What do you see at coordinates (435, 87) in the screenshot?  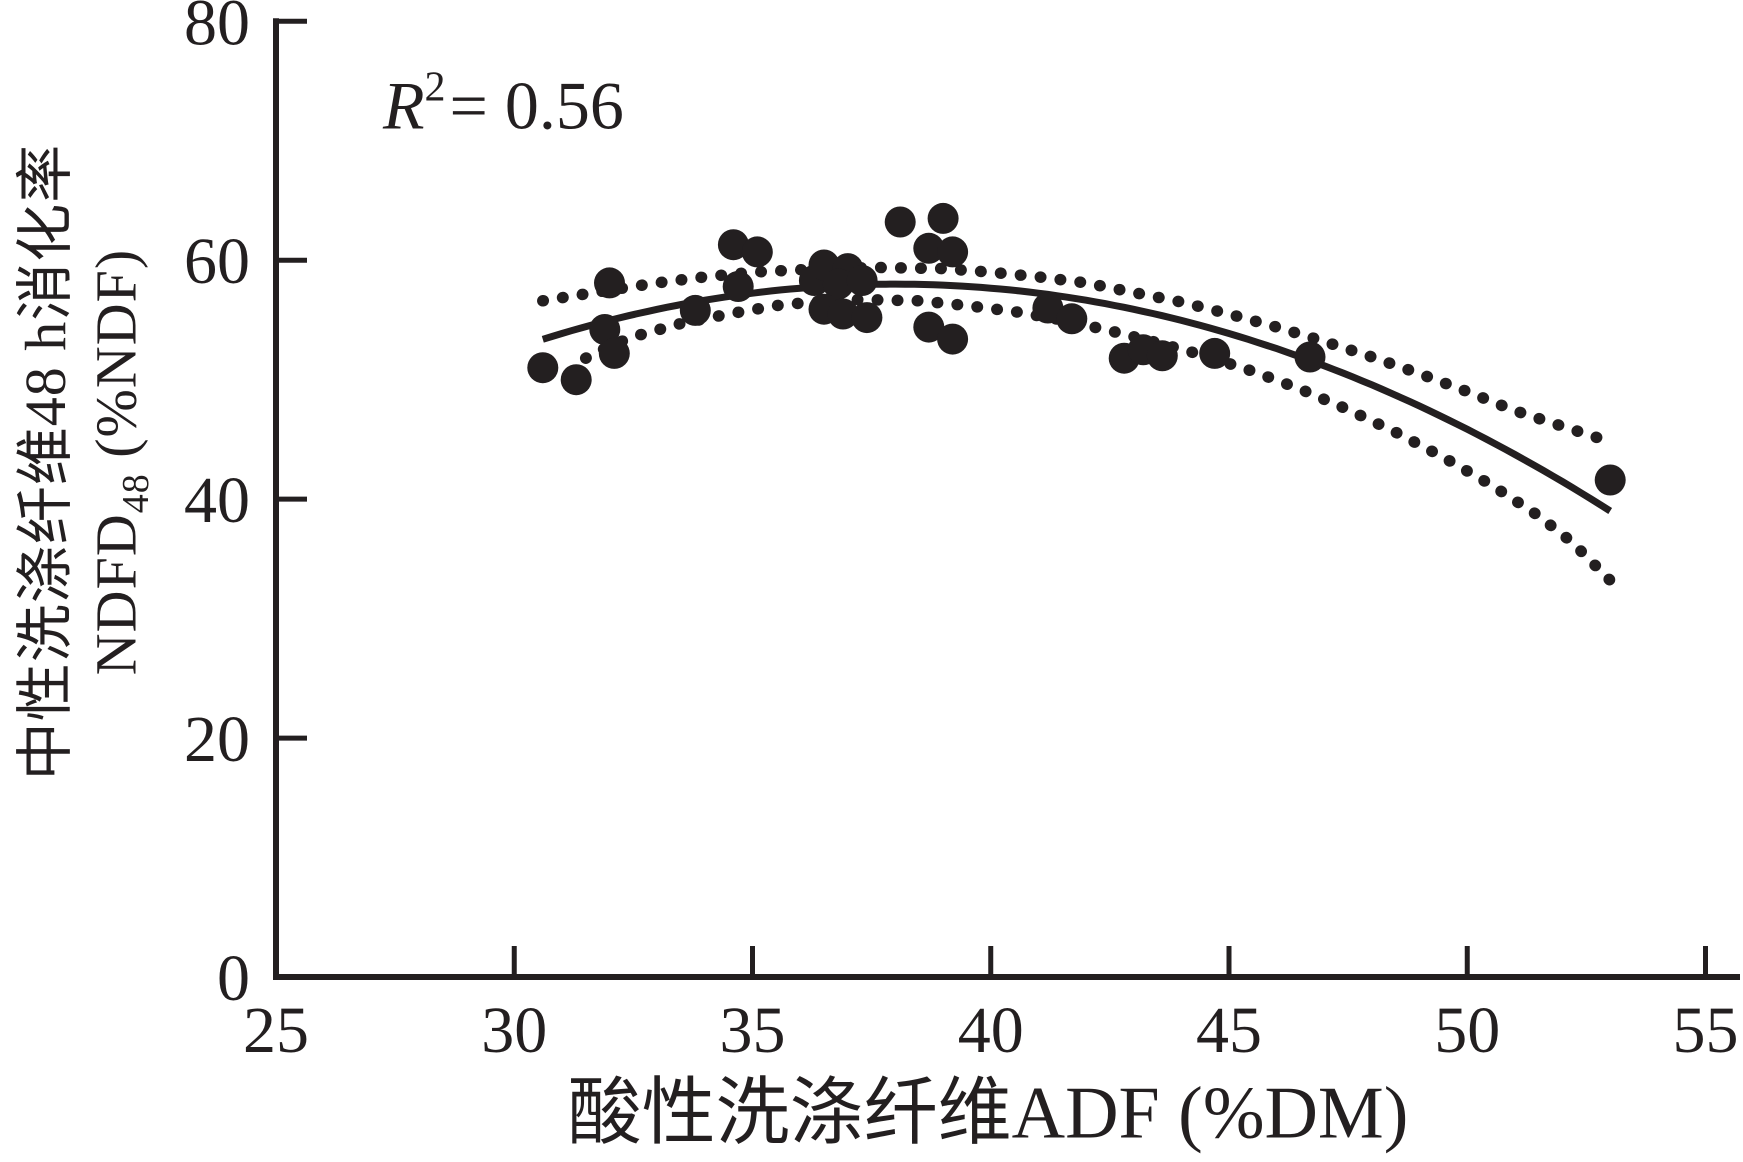 I see `r-squared-exponent: 2` at bounding box center [435, 87].